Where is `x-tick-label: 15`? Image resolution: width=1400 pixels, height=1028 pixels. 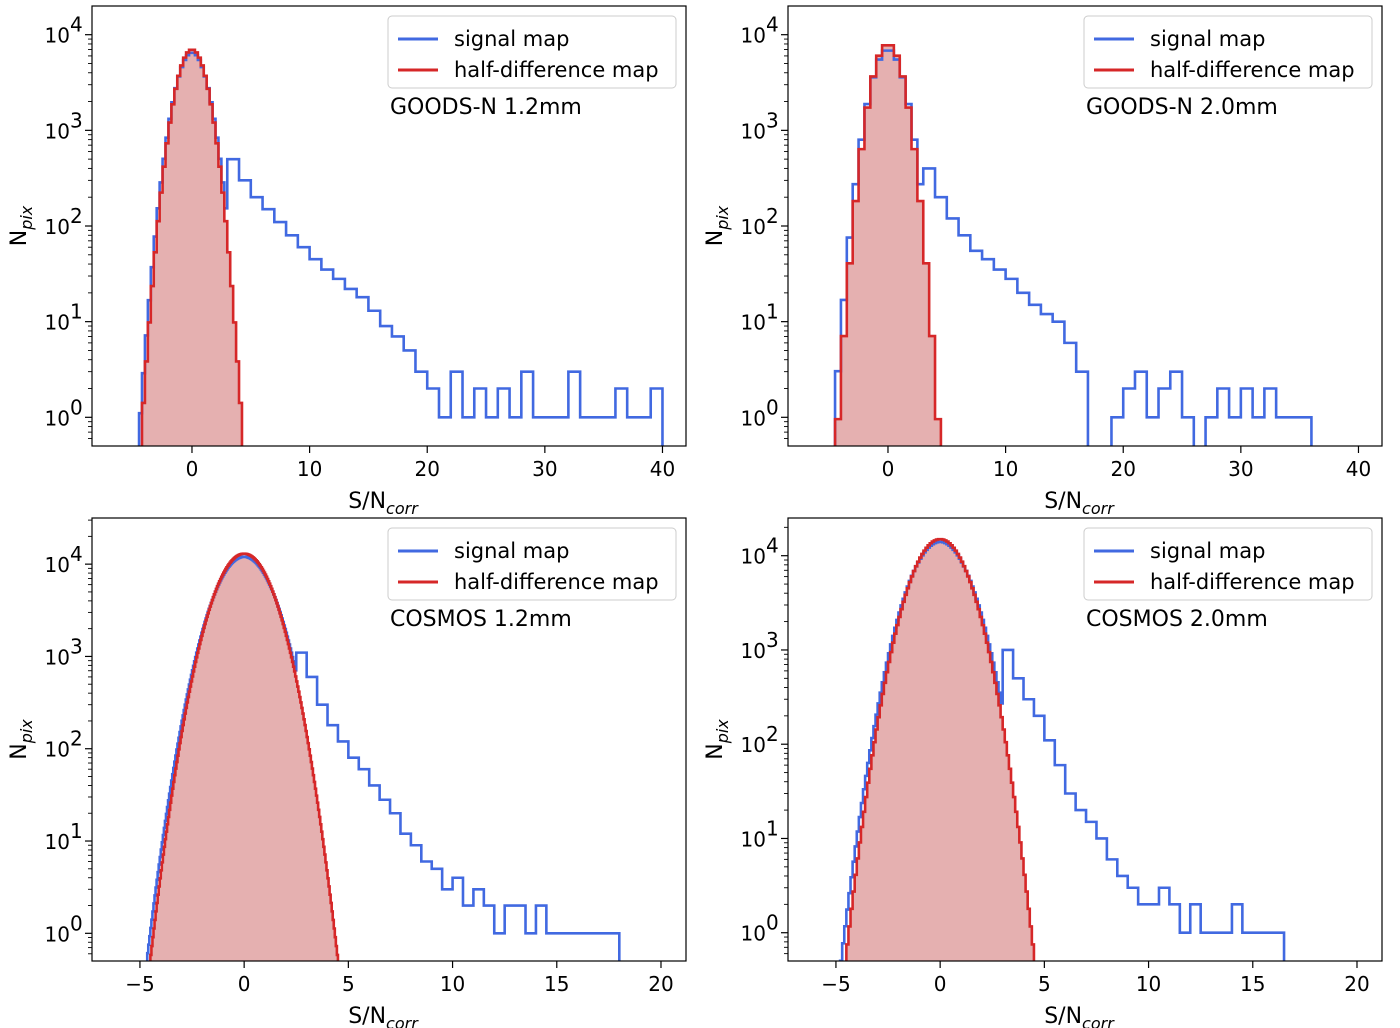 x-tick-label: 15 is located at coordinates (556, 984).